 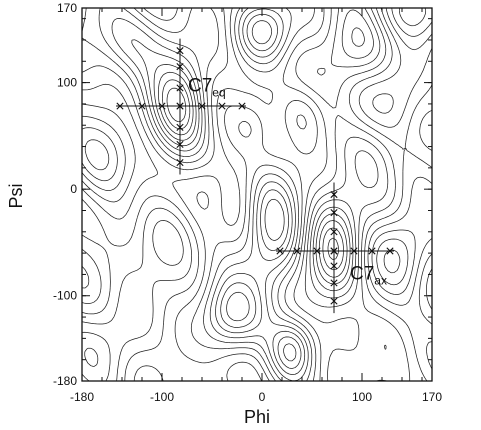 What do you see at coordinates (65, 381) in the screenshot?
I see `y-tick-label: -180` at bounding box center [65, 381].